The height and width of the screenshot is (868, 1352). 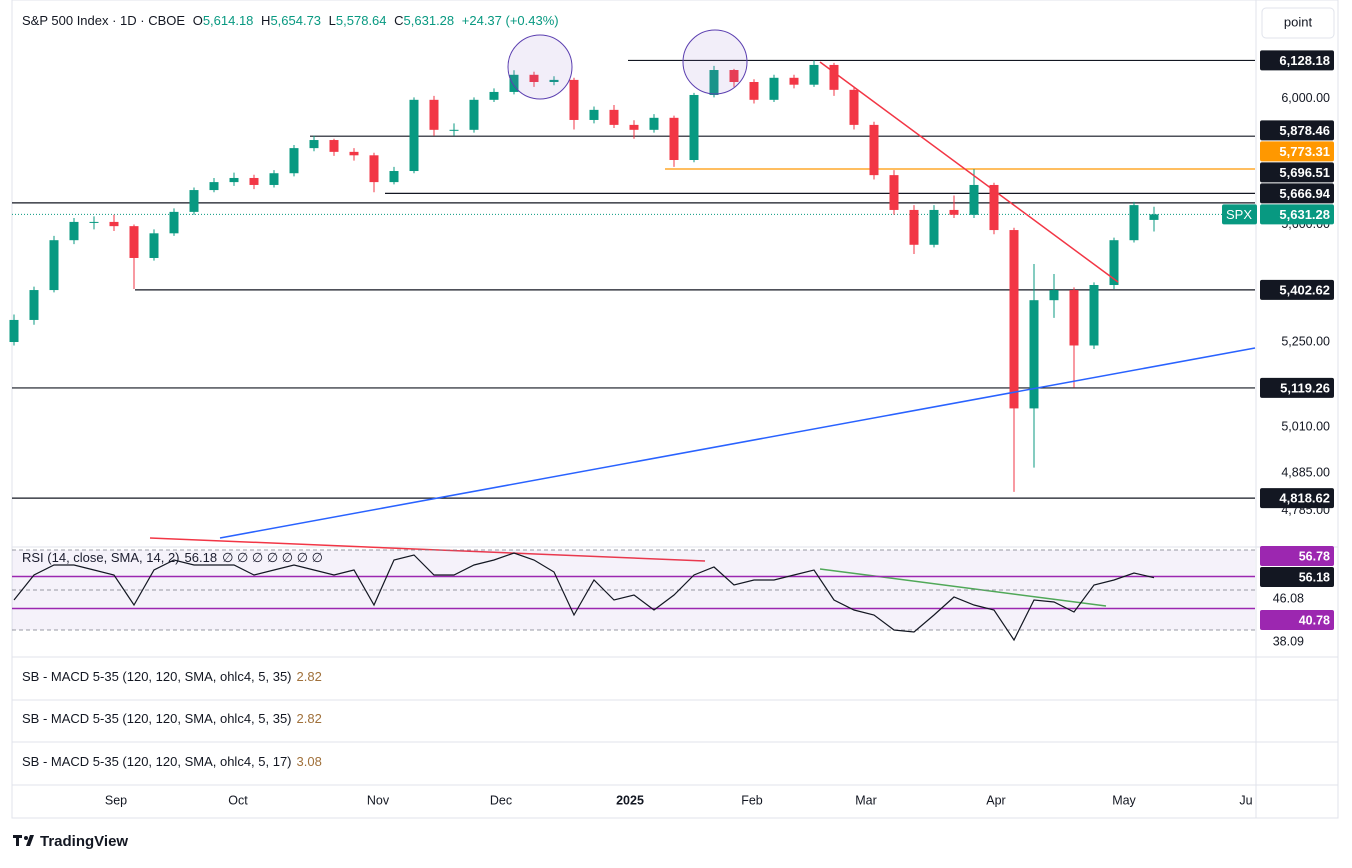 What do you see at coordinates (963, 587) in the screenshot?
I see `rsi-trend-line` at bounding box center [963, 587].